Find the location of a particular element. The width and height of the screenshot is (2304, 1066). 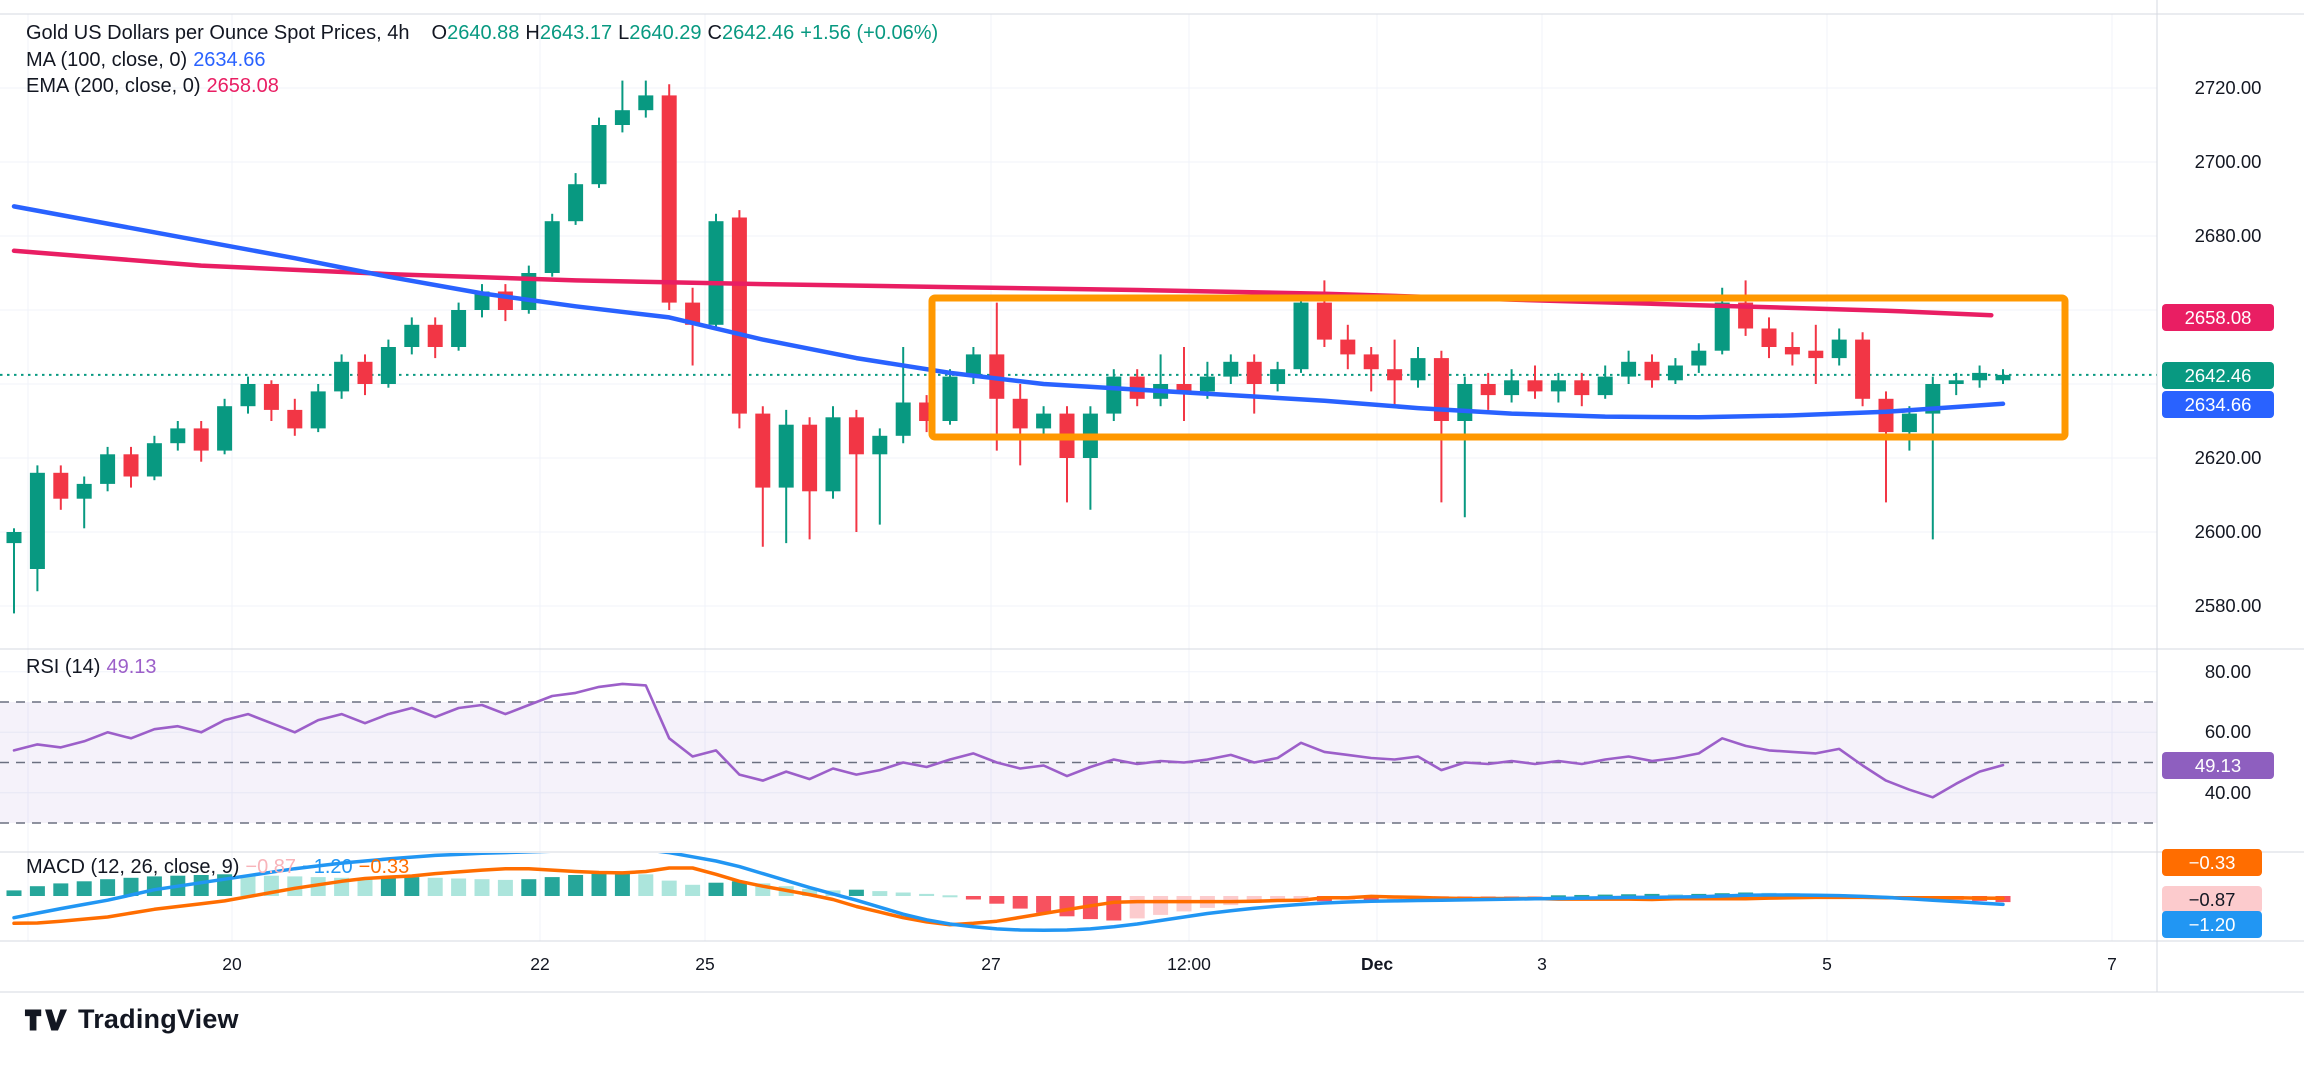

rsi-band is located at coordinates (1078, 762).